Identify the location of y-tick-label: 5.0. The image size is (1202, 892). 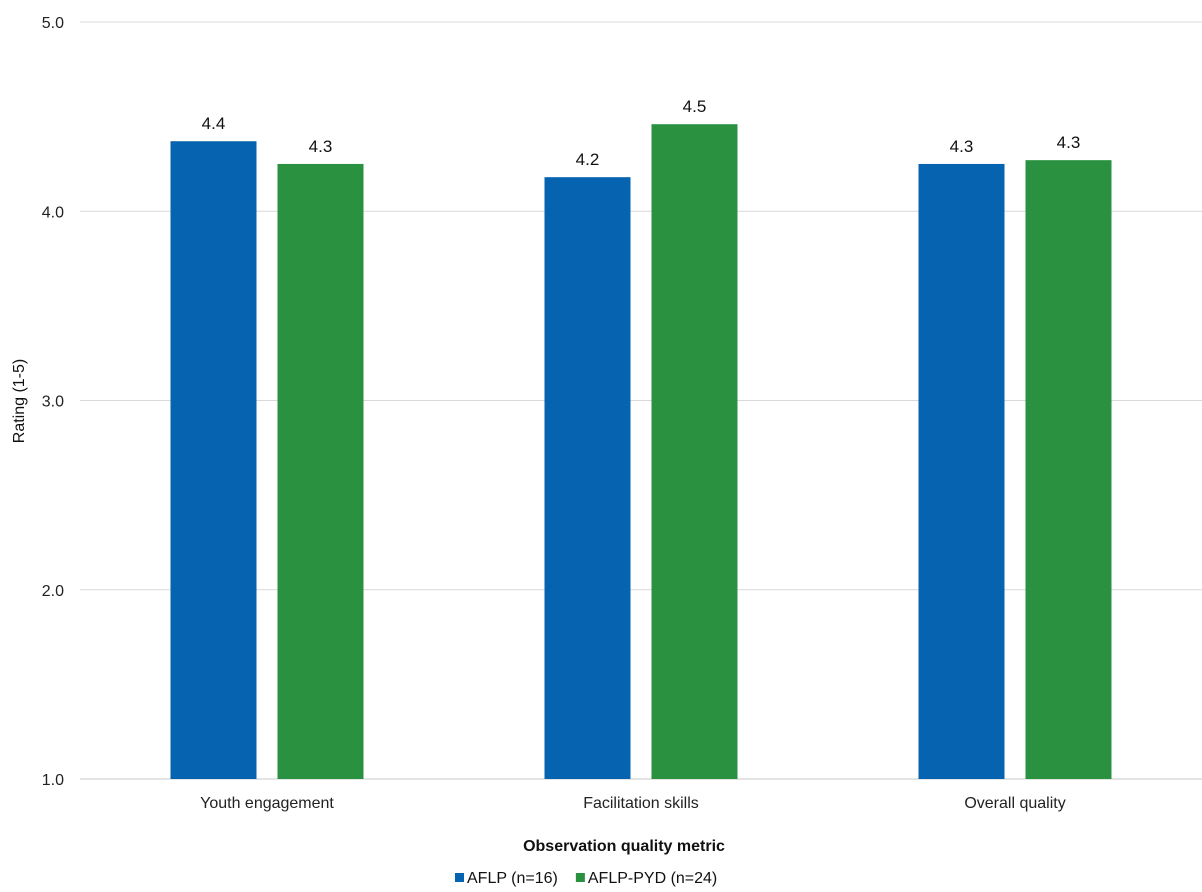
(53, 23).